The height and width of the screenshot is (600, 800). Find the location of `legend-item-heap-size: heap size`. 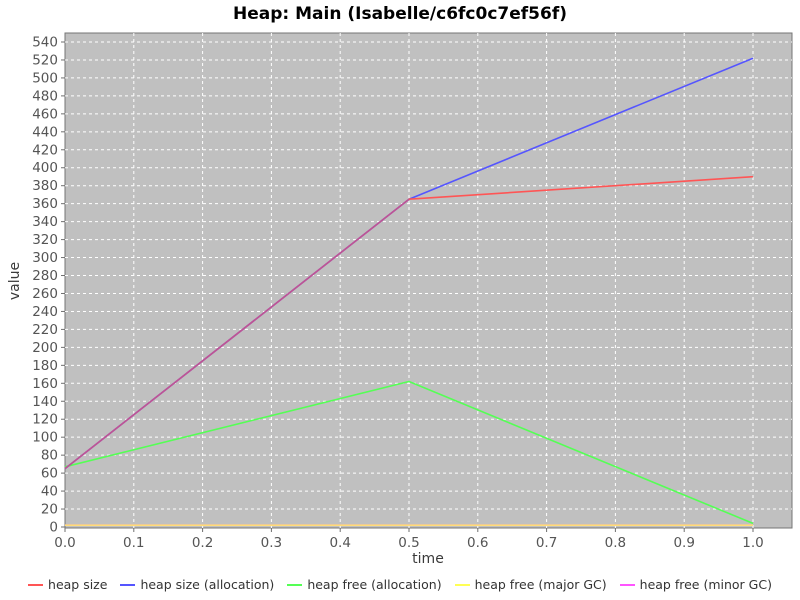

legend-item-heap-size: heap size is located at coordinates (67, 584).